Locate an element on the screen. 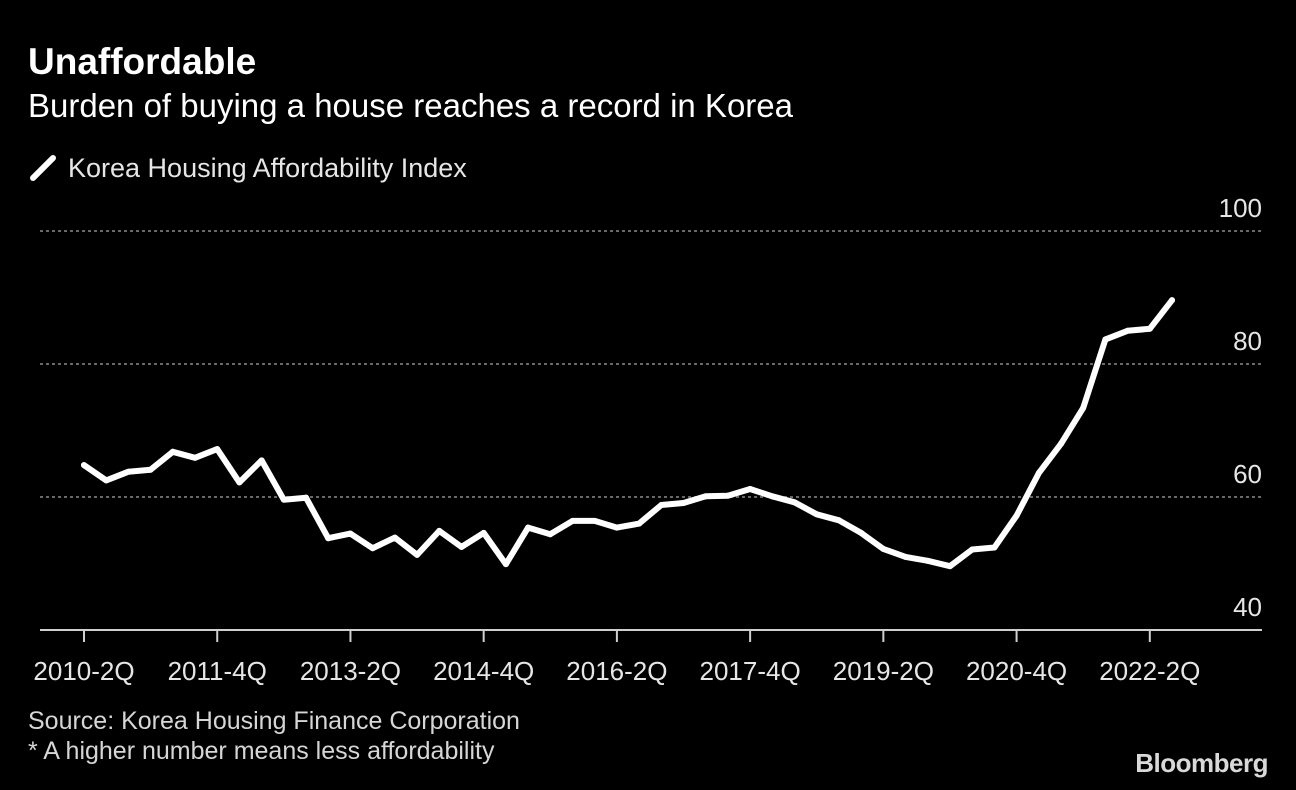  x-tick-label-2019-2Q: 2019-2Q is located at coordinates (883, 671).